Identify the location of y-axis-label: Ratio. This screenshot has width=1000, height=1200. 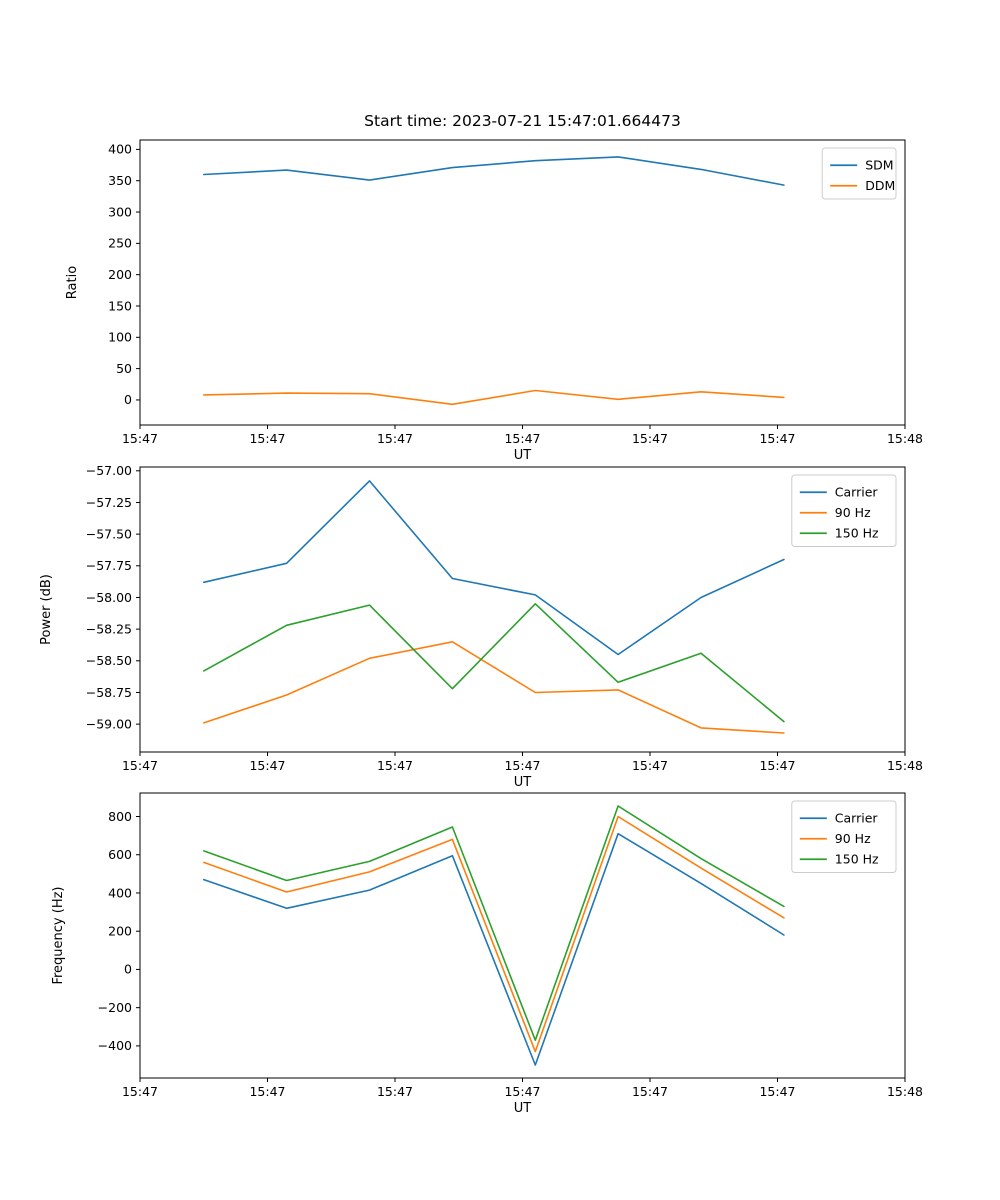
(72, 282).